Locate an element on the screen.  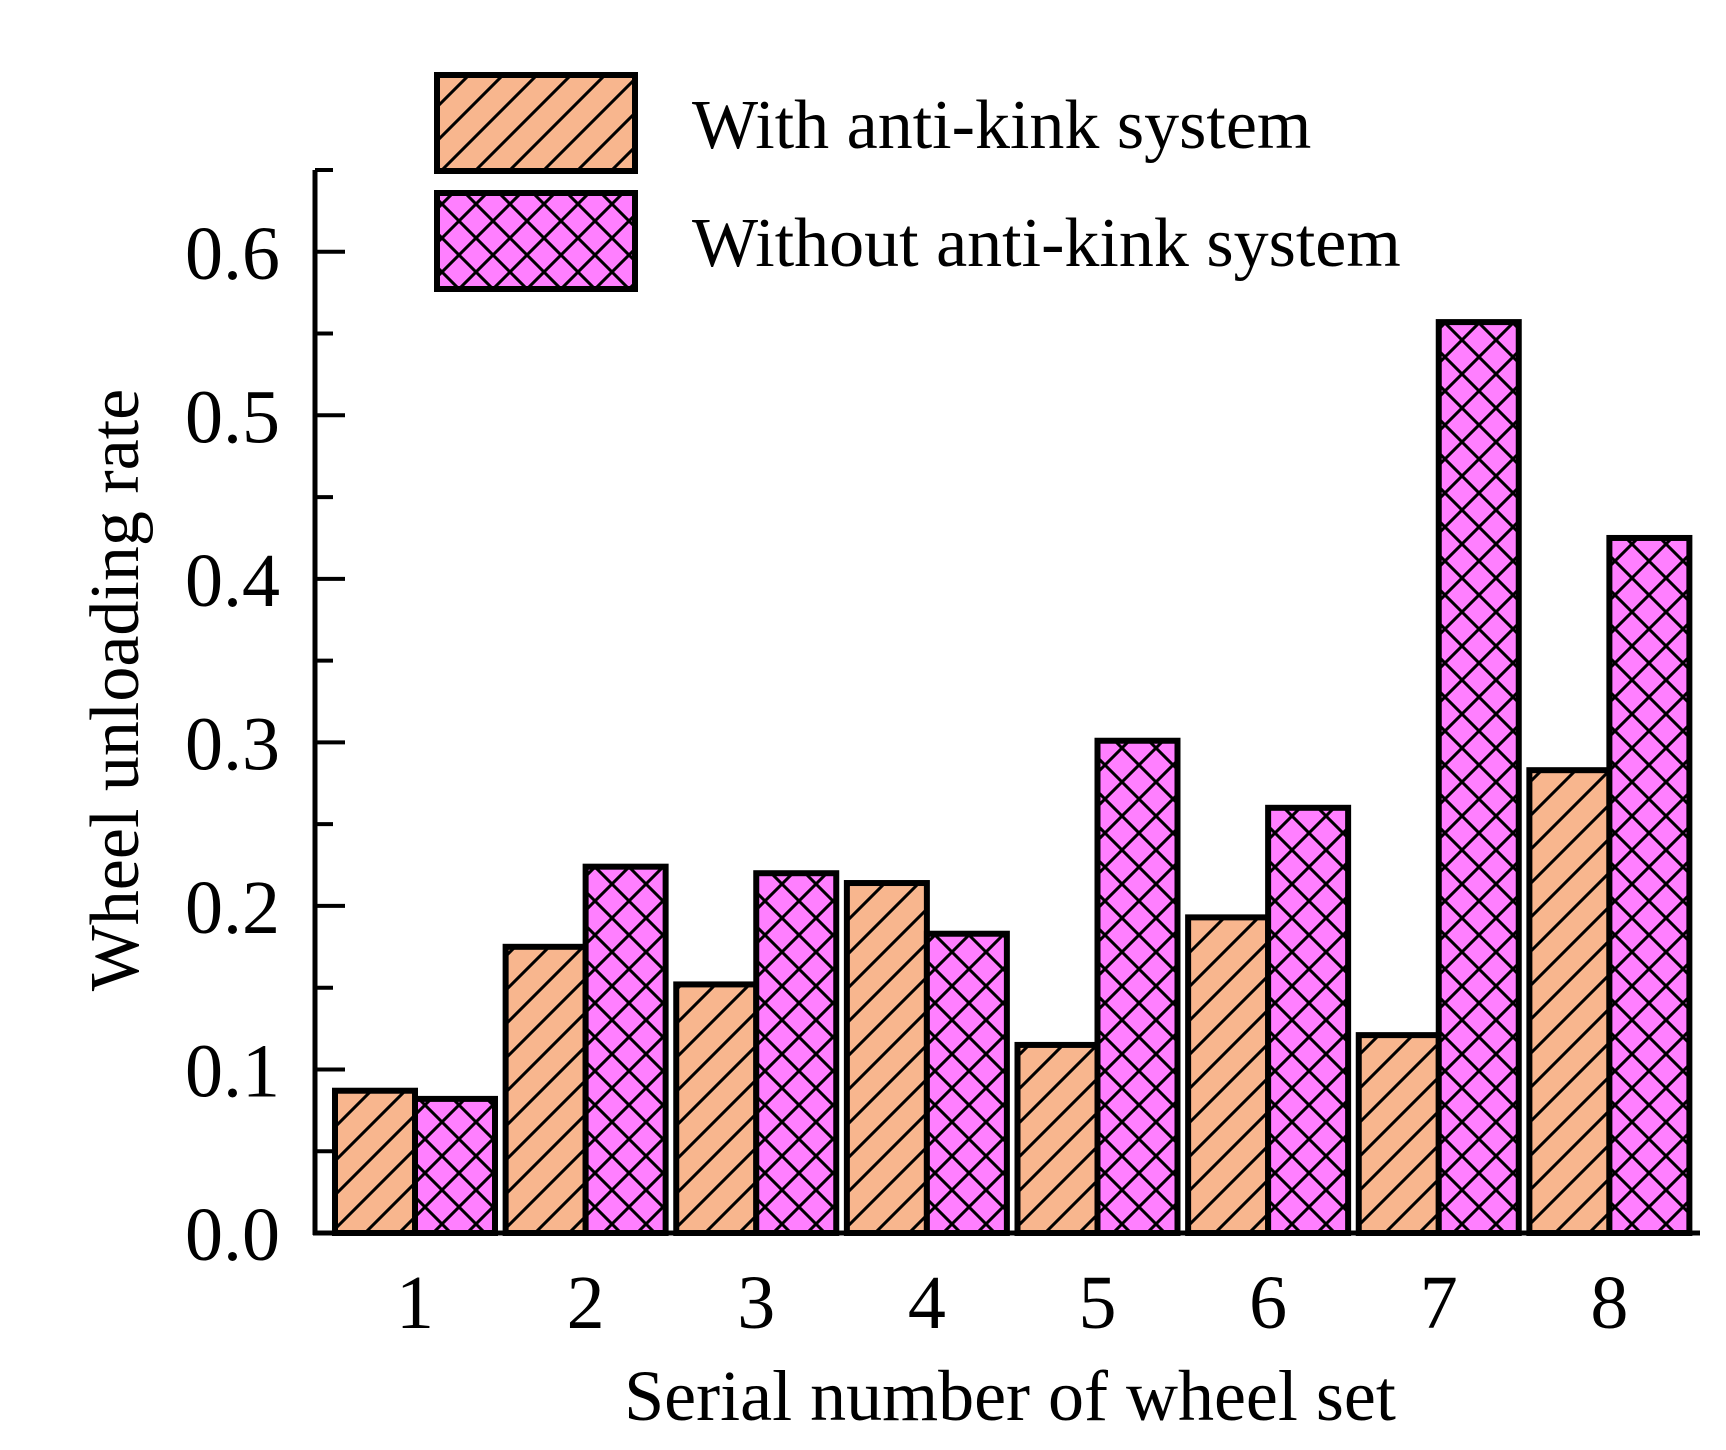
y-tick-label: 0.5 is located at coordinates (232, 417).